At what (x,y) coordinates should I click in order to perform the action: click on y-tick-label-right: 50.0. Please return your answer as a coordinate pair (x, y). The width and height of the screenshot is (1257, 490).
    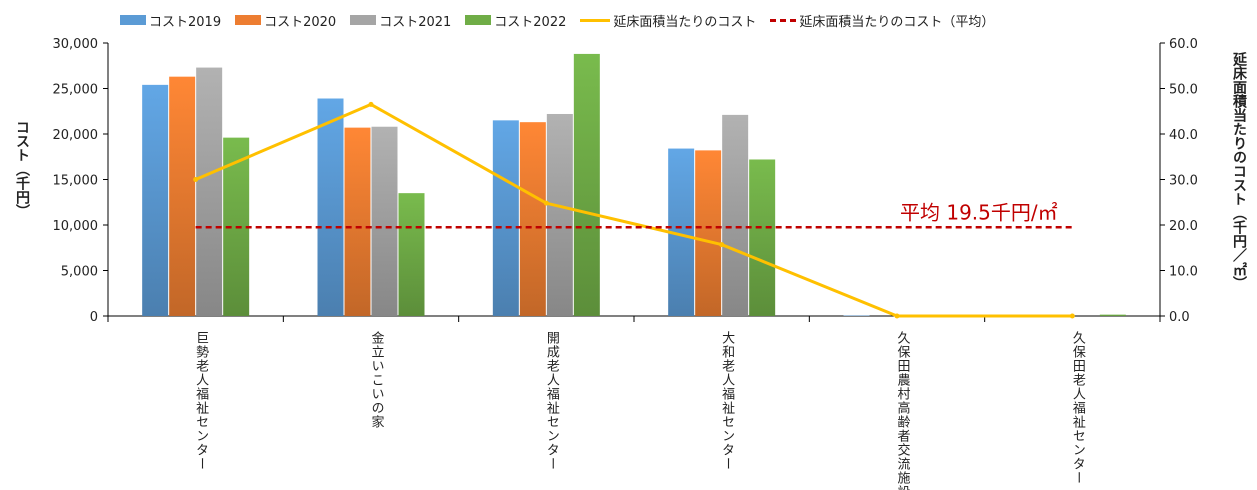
    Looking at the image, I should click on (1183, 90).